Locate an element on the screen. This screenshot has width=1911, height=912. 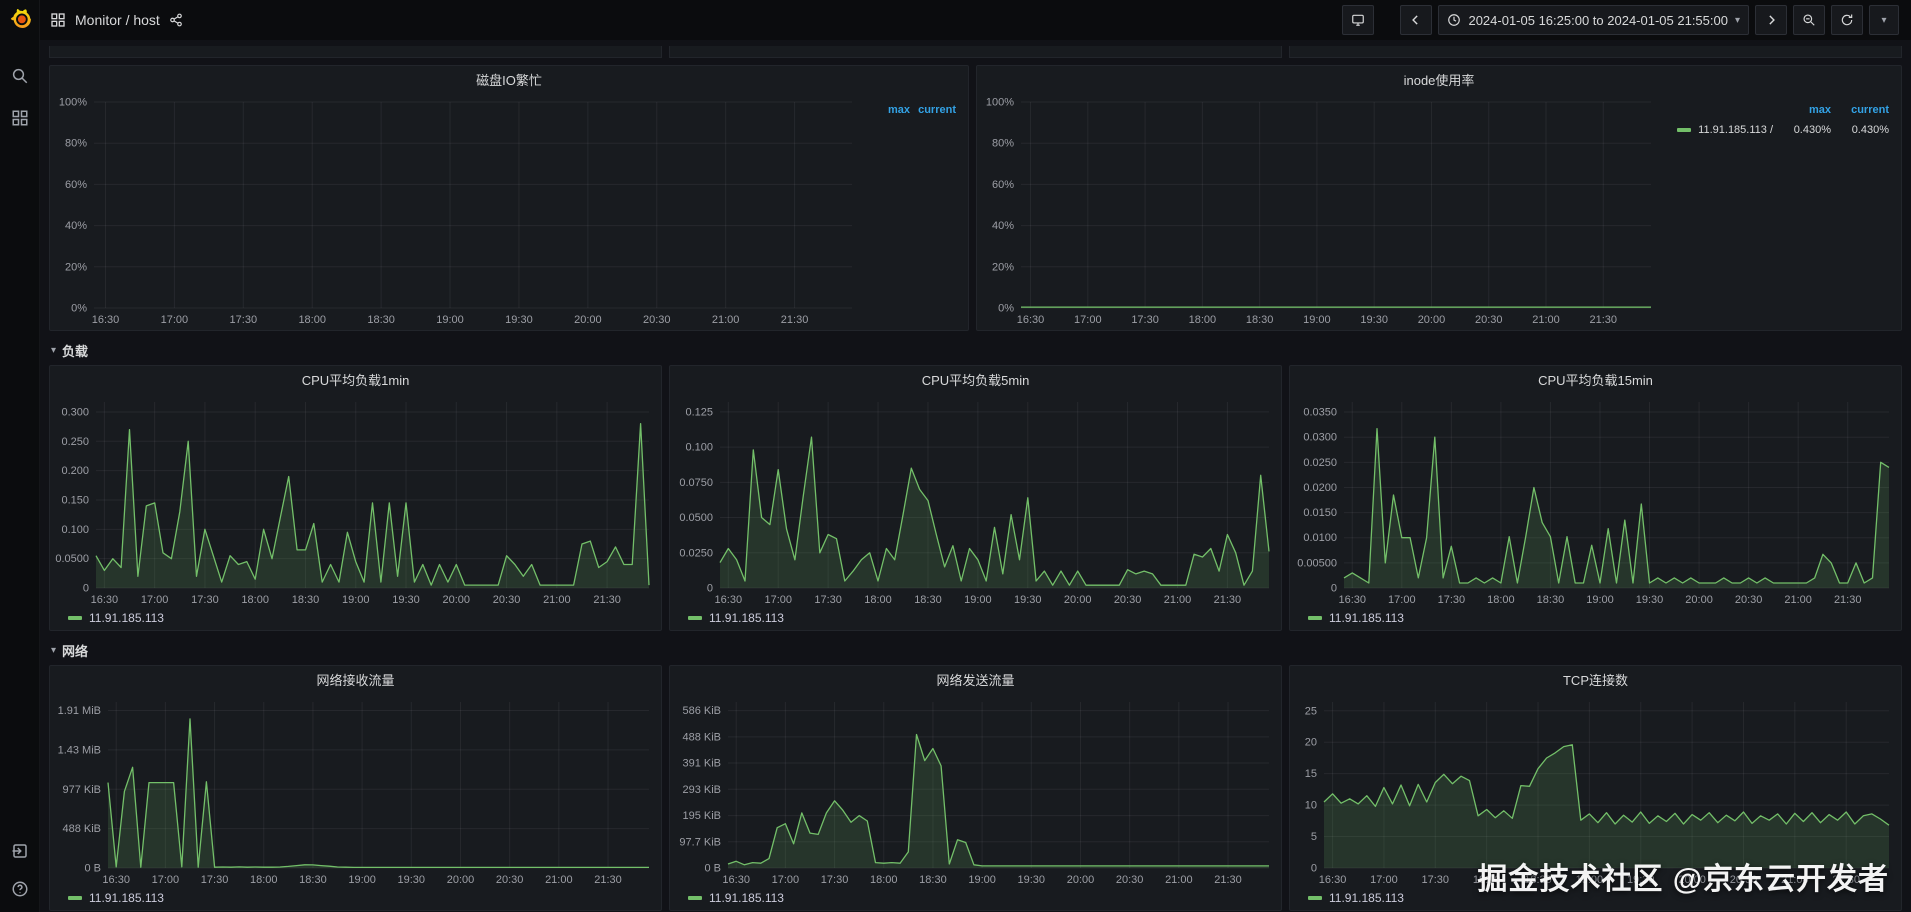
cpu-load-15min-legend: 11.91.185.113 is located at coordinates (1595, 618).